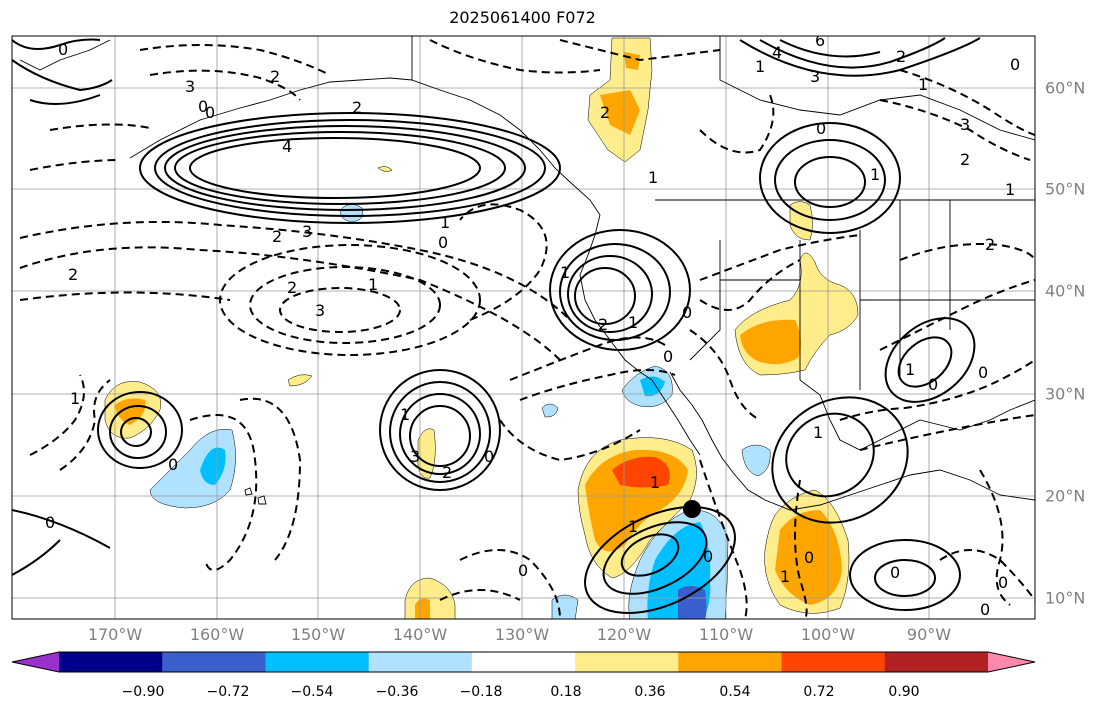 The width and height of the screenshot is (1105, 712). I want to click on lat-label: 50°N, so click(1065, 189).